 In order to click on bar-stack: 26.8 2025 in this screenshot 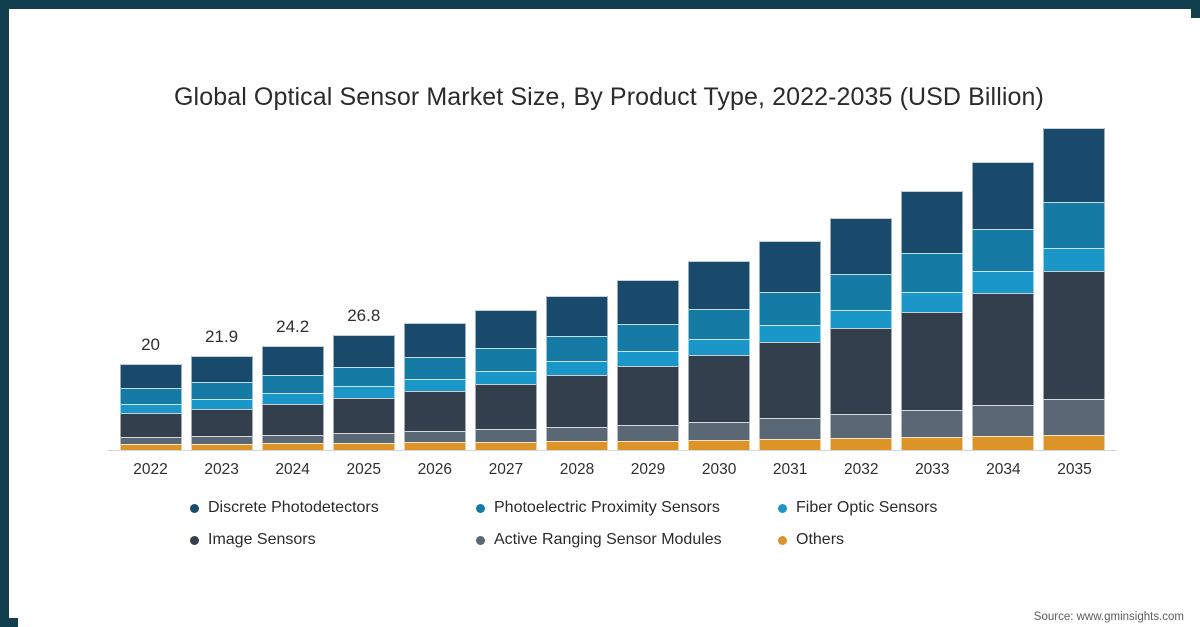, I will do `click(363, 392)`.